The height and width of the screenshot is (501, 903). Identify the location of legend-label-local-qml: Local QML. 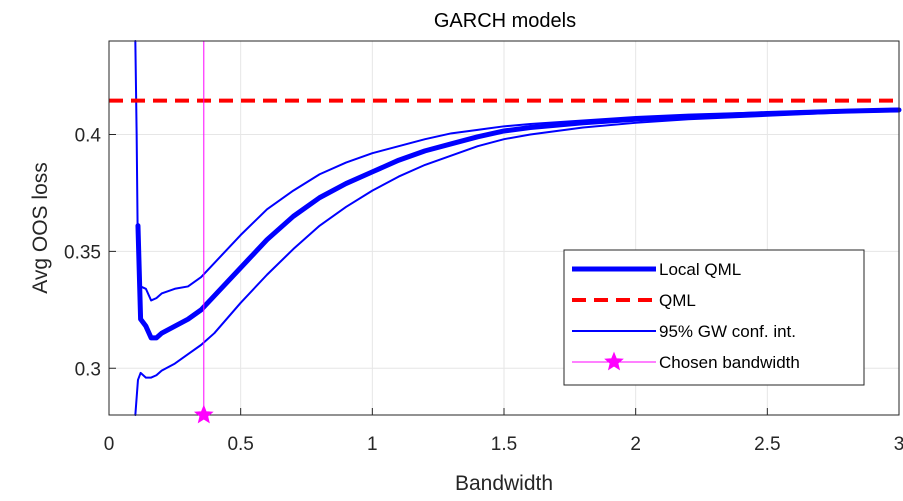
(700, 269).